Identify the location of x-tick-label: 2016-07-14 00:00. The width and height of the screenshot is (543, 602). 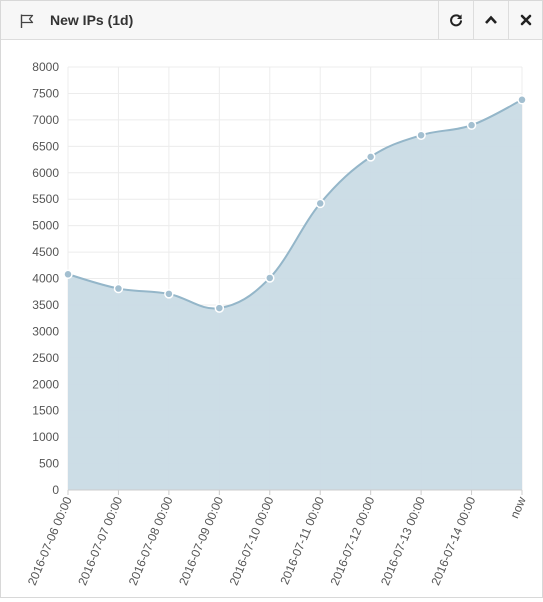
(453, 540).